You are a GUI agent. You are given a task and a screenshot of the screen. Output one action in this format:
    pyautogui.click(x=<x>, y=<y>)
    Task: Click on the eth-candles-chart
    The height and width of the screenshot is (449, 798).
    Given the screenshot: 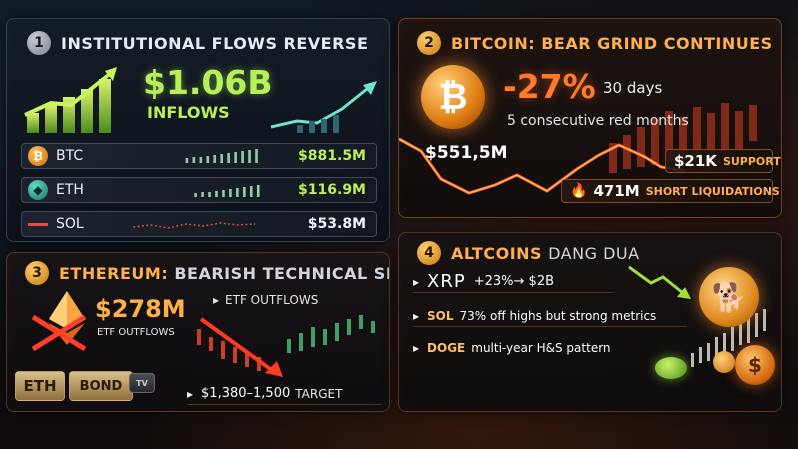 What is the action you would take?
    pyautogui.click(x=286, y=346)
    